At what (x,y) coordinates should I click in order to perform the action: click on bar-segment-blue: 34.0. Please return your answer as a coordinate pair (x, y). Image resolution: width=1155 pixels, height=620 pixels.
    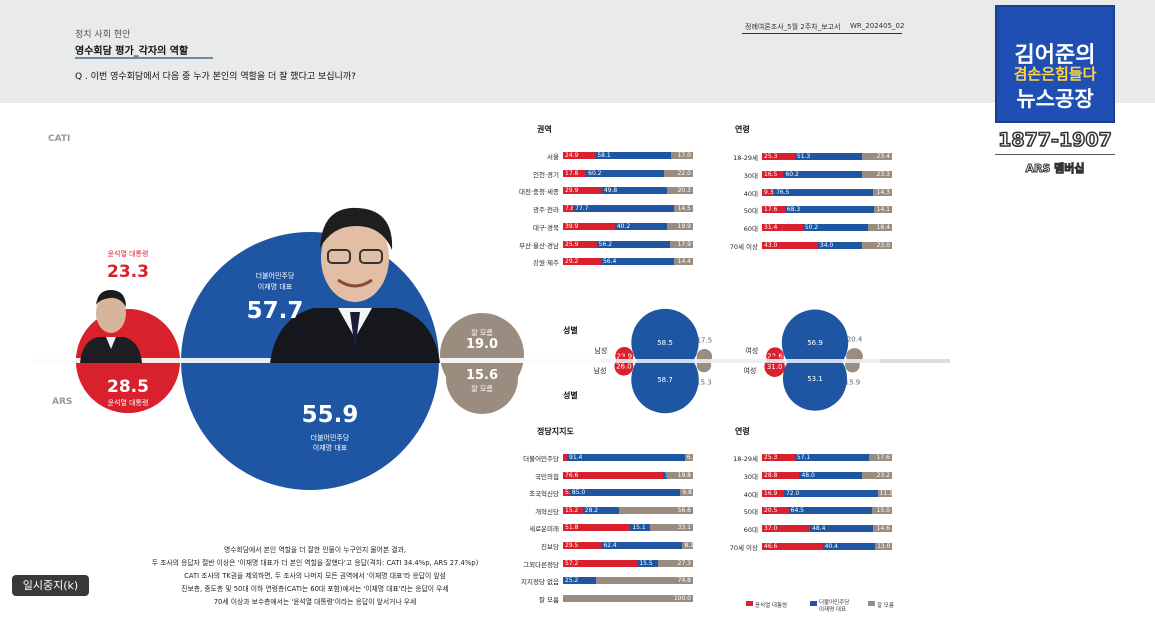
    Looking at the image, I should click on (840, 245).